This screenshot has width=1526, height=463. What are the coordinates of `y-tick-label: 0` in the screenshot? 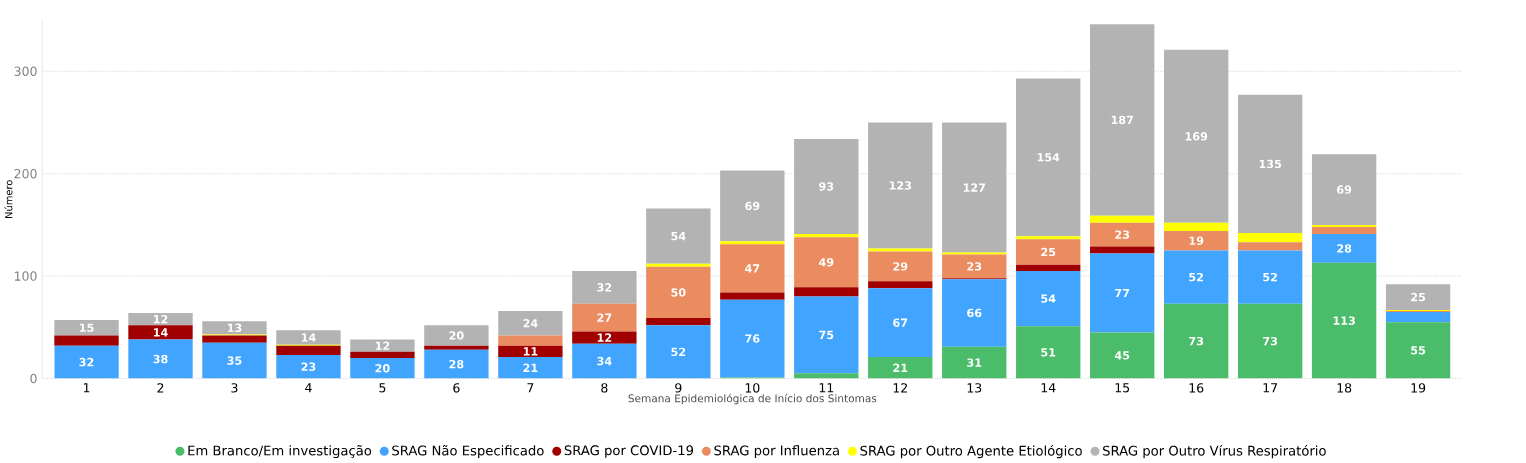 It's located at (33, 378).